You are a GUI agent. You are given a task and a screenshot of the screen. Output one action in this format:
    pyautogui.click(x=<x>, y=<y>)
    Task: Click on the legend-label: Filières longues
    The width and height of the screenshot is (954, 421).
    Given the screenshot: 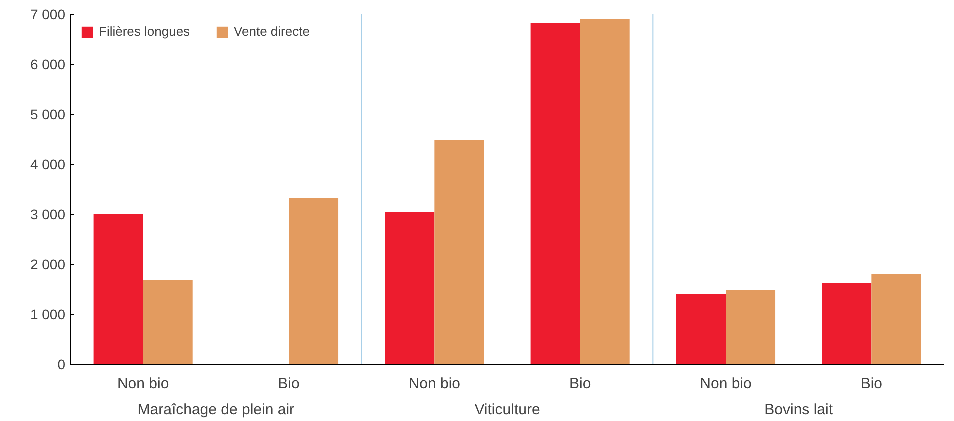 What is the action you would take?
    pyautogui.click(x=144, y=31)
    